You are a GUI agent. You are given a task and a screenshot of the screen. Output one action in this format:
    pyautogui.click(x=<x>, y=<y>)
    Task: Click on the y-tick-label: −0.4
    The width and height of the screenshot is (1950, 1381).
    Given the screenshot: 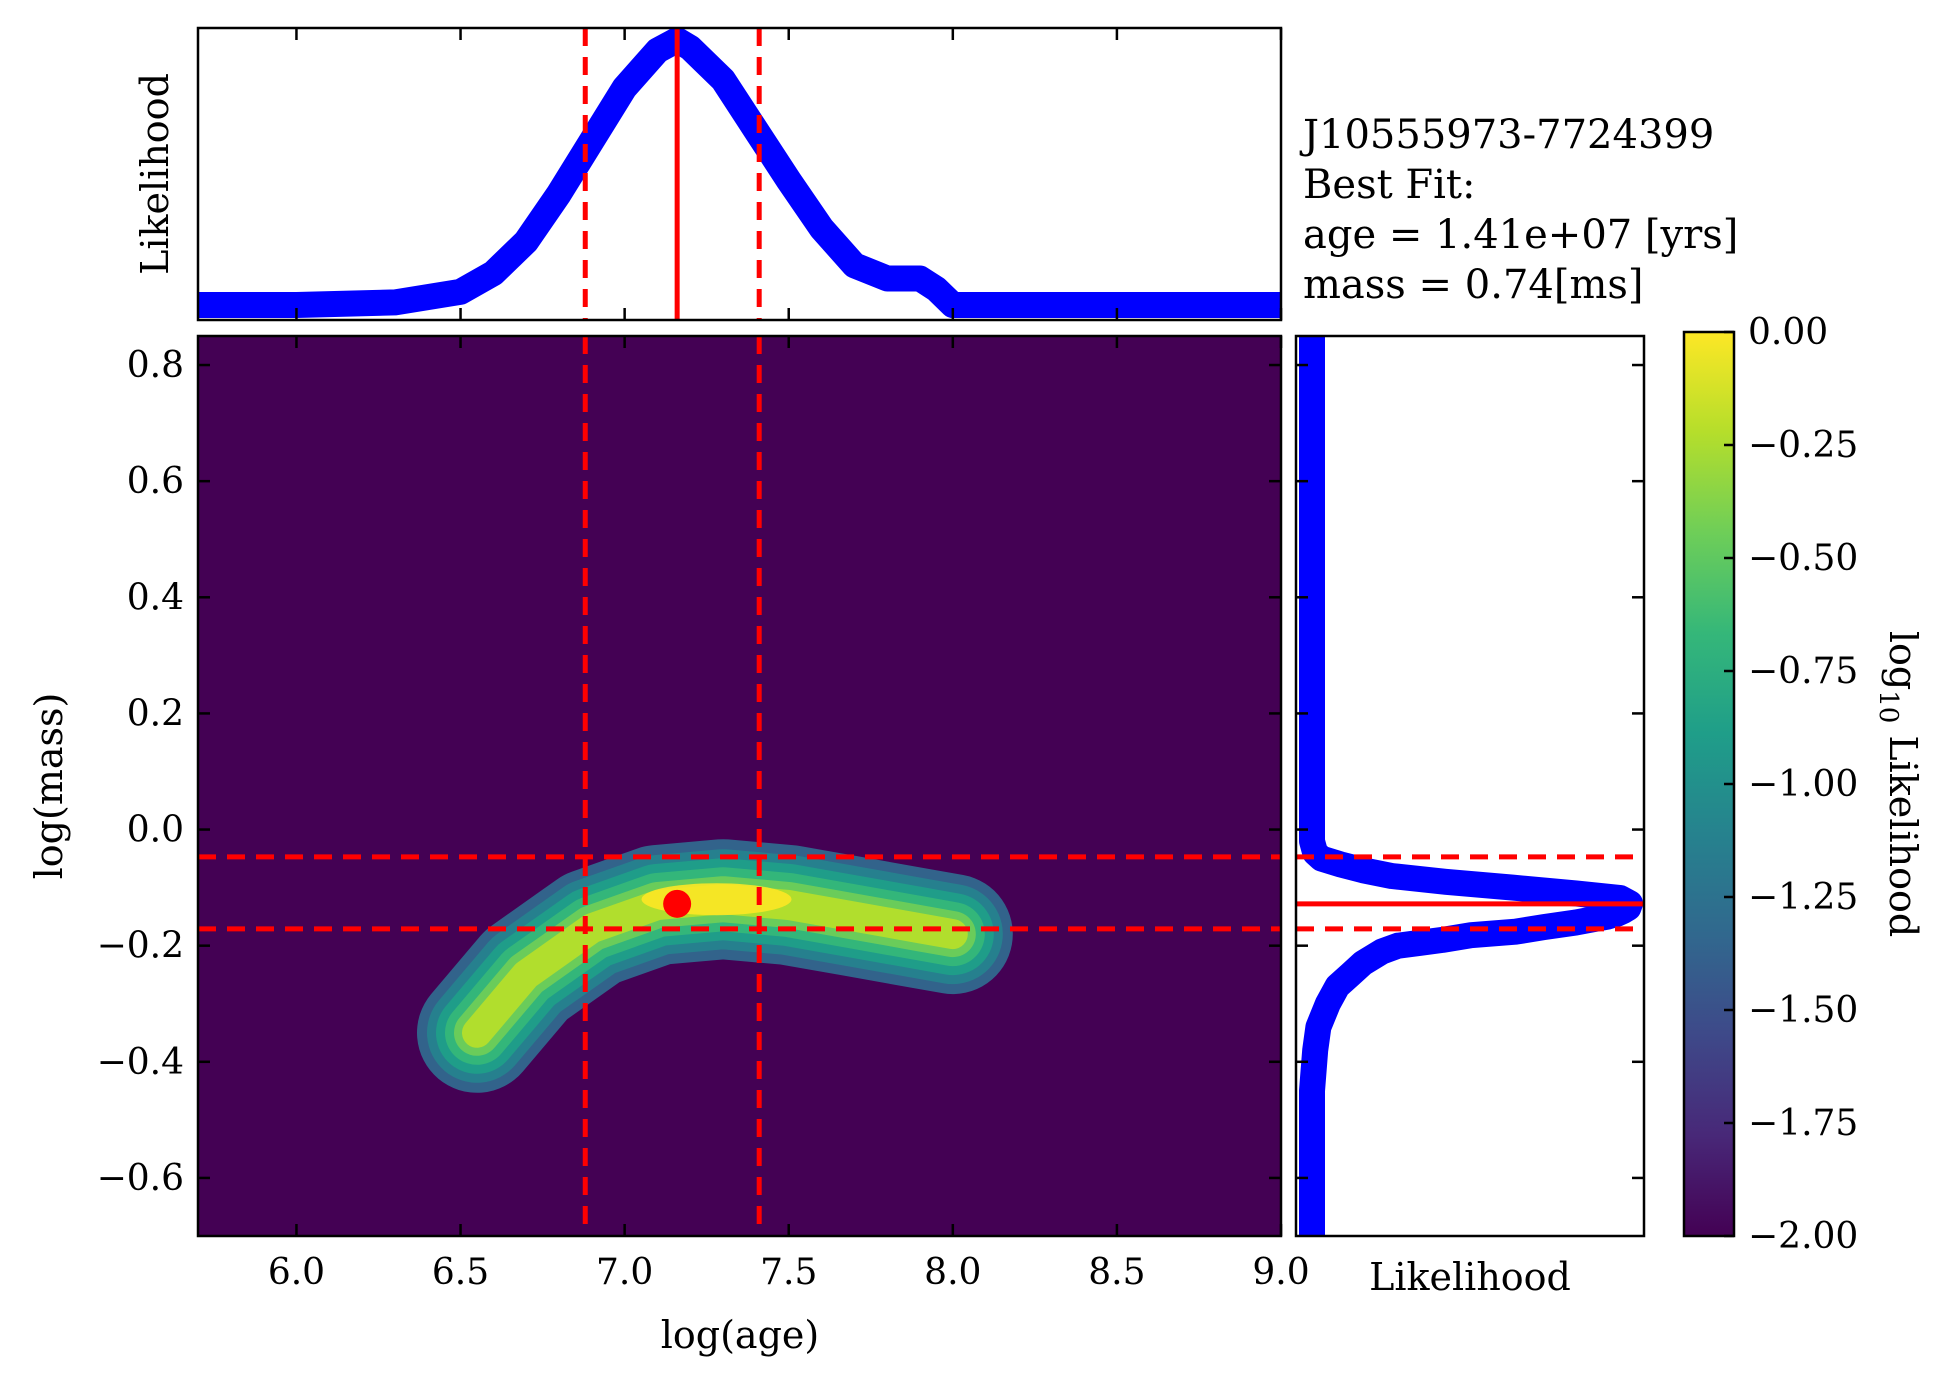 What is the action you would take?
    pyautogui.click(x=140, y=1062)
    